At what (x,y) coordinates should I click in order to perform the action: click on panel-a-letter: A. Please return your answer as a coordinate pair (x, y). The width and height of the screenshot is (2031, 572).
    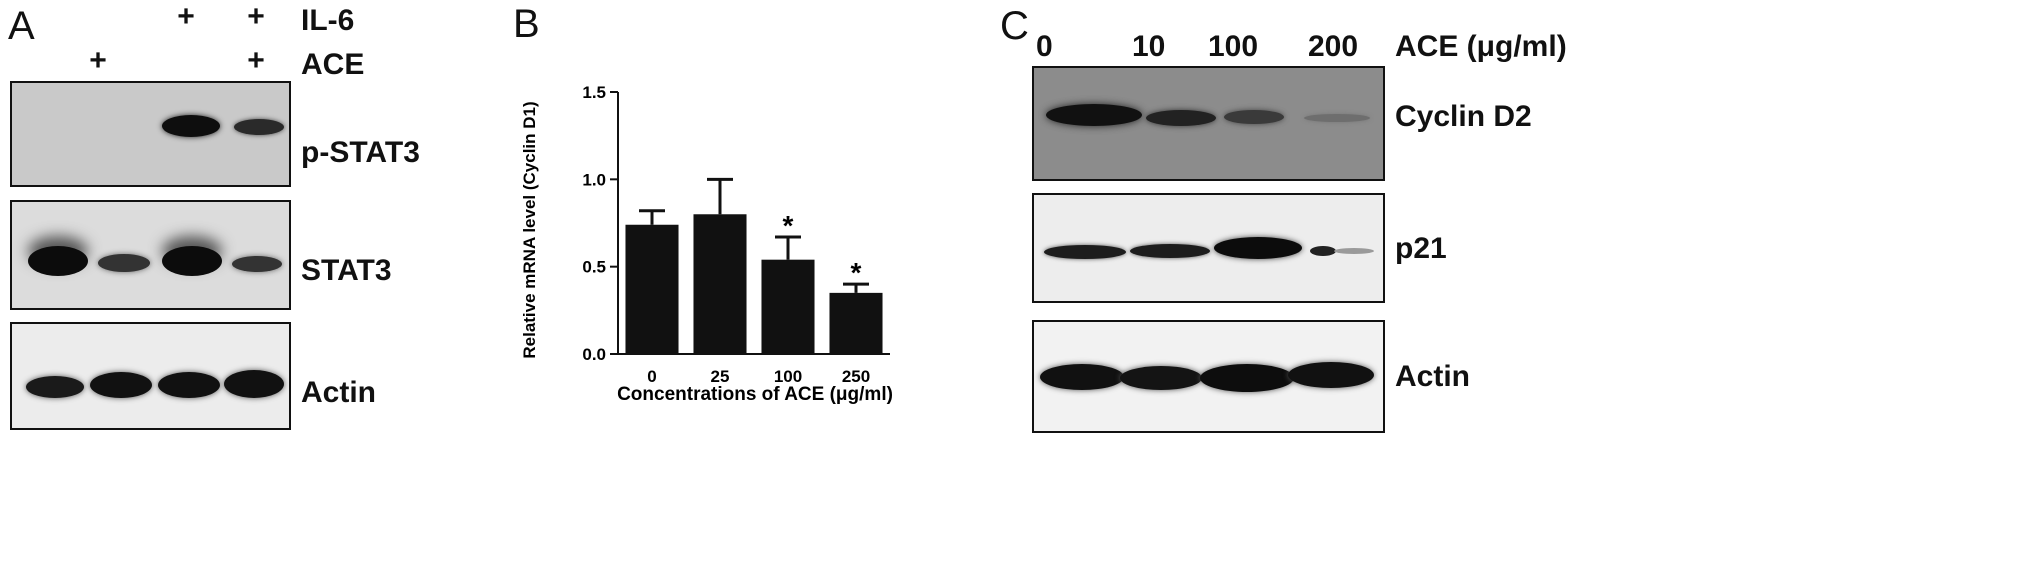
    Looking at the image, I should click on (21, 26).